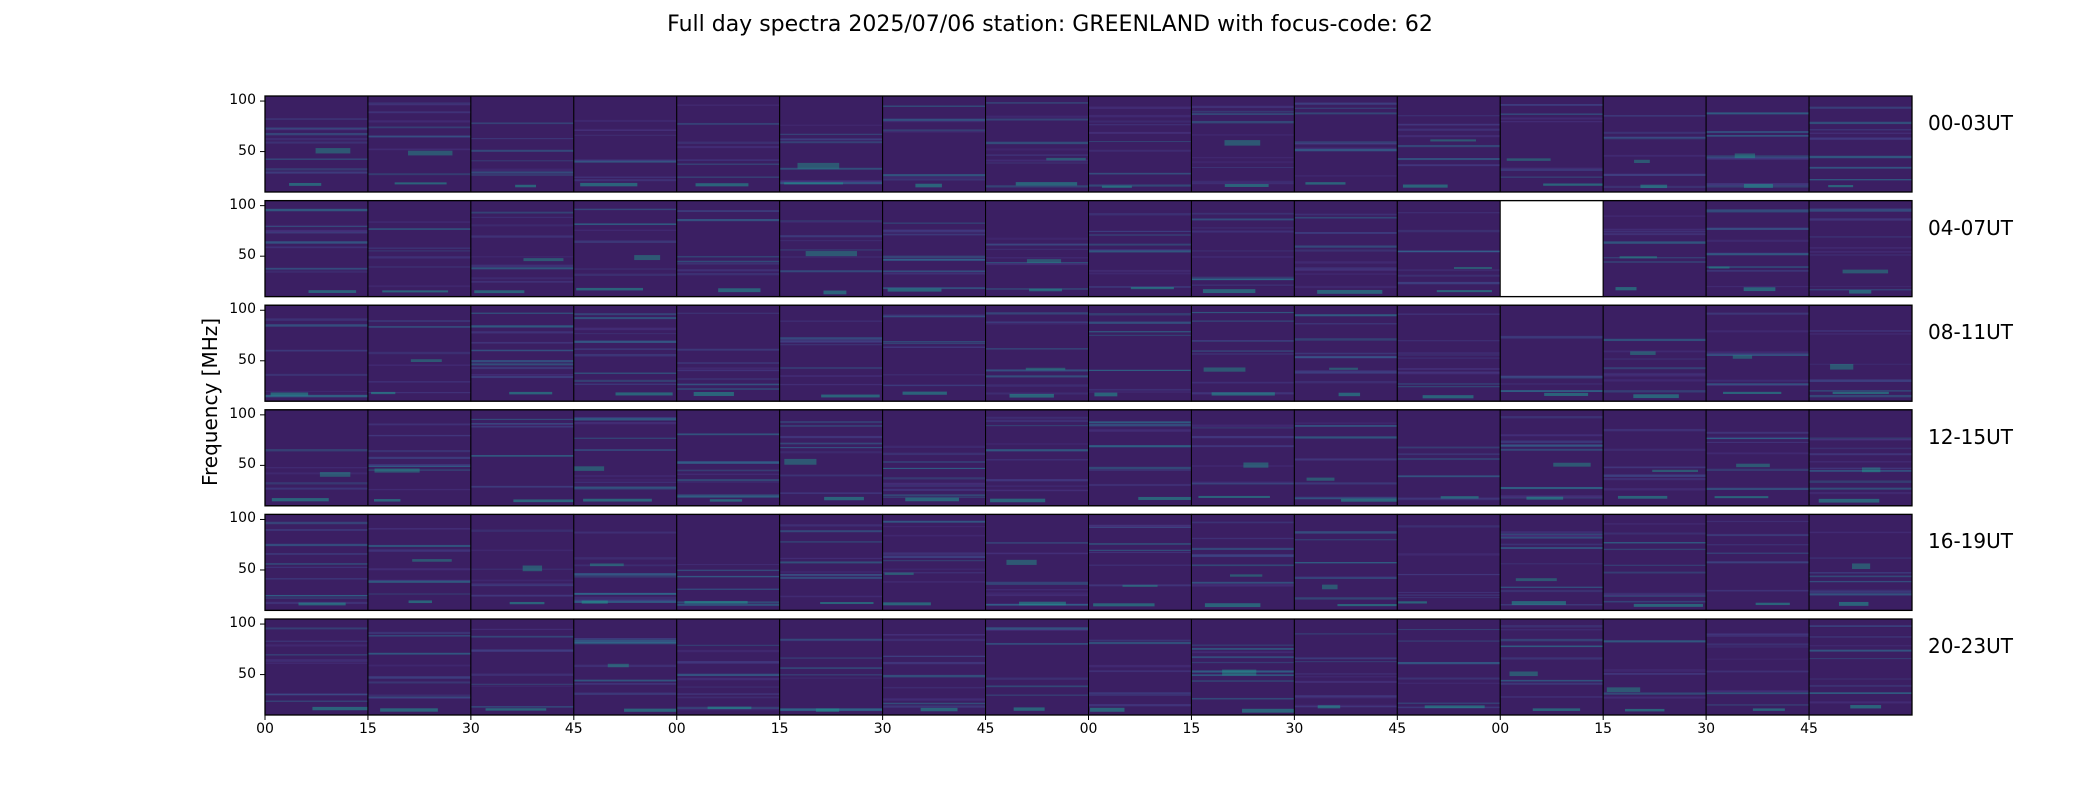  What do you see at coordinates (242, 100) in the screenshot?
I see `y-tick-label: 100` at bounding box center [242, 100].